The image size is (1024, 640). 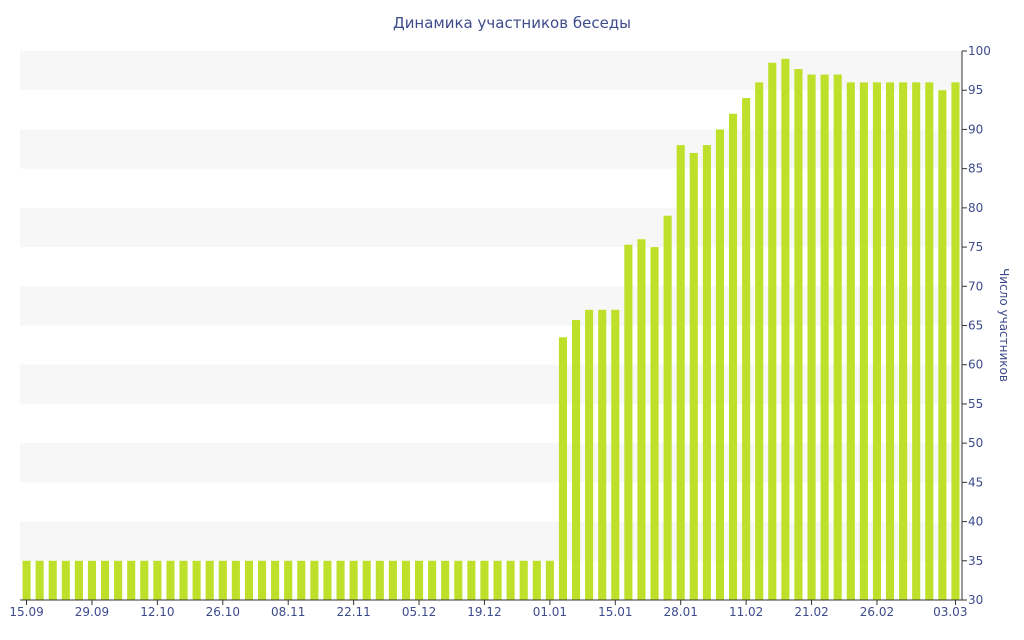 What do you see at coordinates (288, 612) in the screenshot?
I see `x-tick-label: 08.11` at bounding box center [288, 612].